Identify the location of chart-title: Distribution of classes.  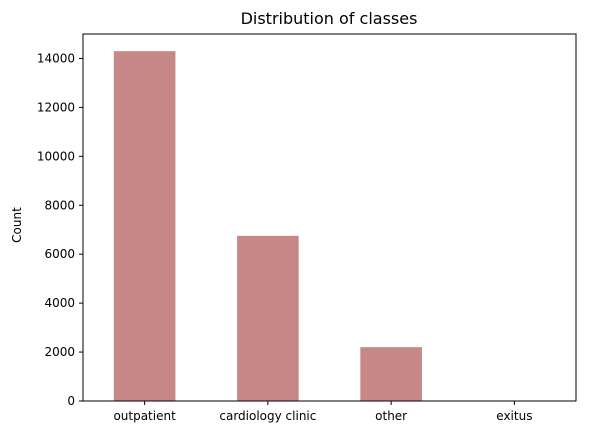
(329, 18).